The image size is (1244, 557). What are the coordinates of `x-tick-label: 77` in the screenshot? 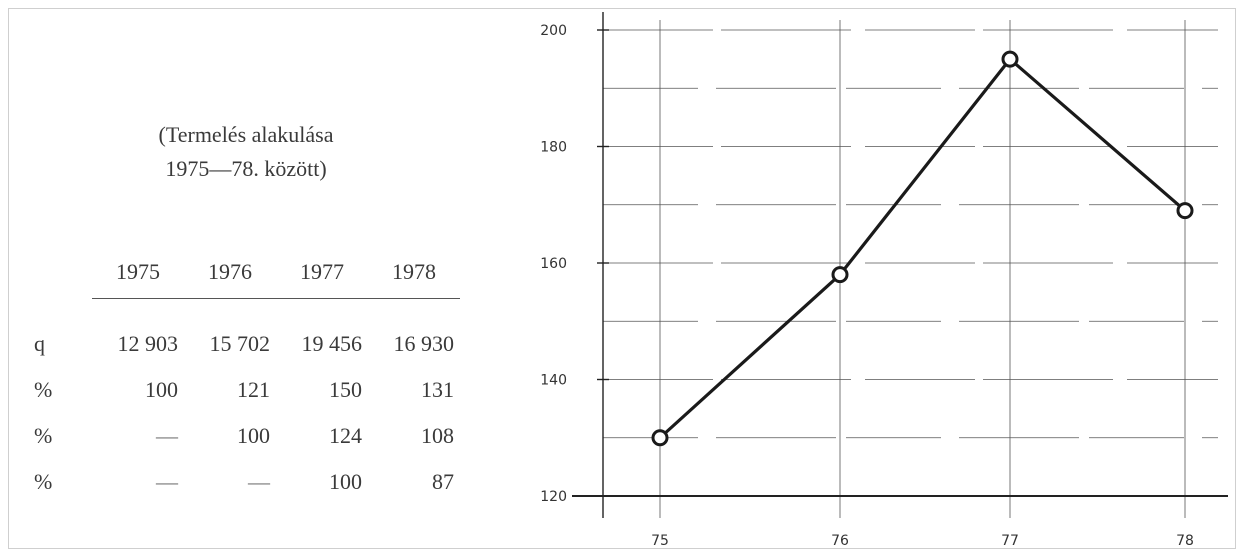 It's located at (1010, 541).